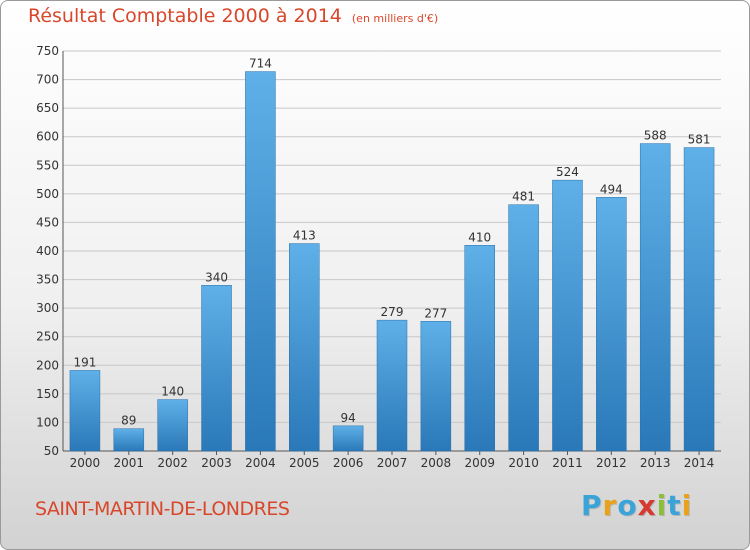 Image resolution: width=750 pixels, height=550 pixels. I want to click on x-tick-label: 2009, so click(479, 463).